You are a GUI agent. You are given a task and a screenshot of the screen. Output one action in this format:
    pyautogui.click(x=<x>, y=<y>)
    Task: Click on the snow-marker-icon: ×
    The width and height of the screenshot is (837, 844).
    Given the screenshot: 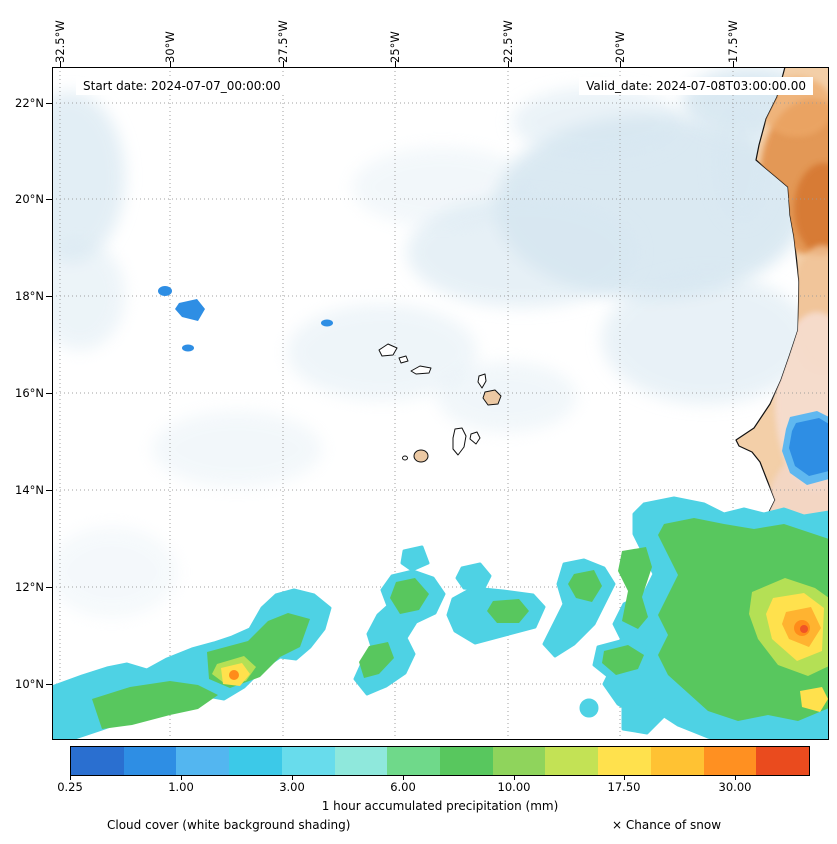 What is the action you would take?
    pyautogui.click(x=617, y=825)
    